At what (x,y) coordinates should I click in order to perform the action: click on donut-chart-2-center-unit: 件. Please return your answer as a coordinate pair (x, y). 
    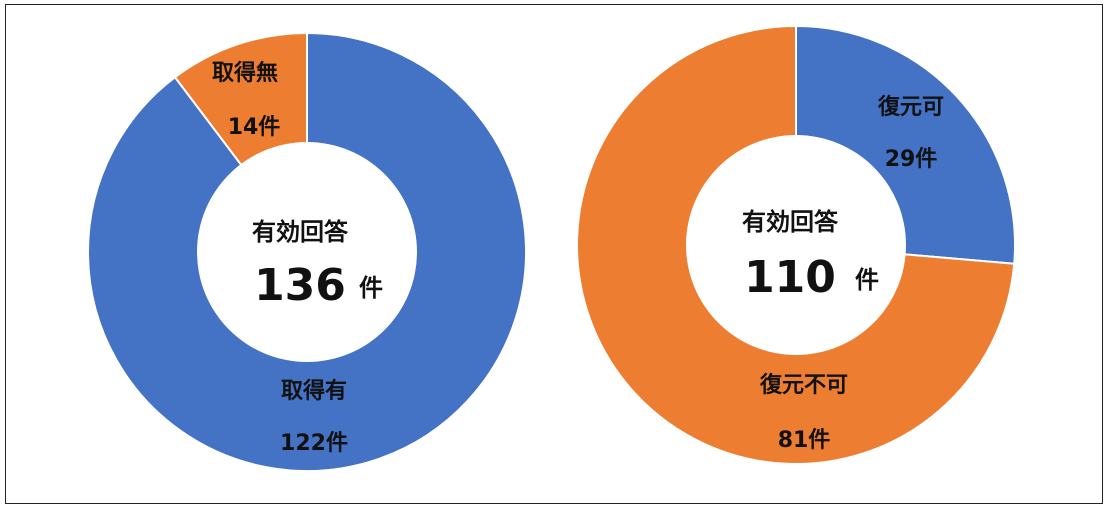
    Looking at the image, I should click on (867, 280).